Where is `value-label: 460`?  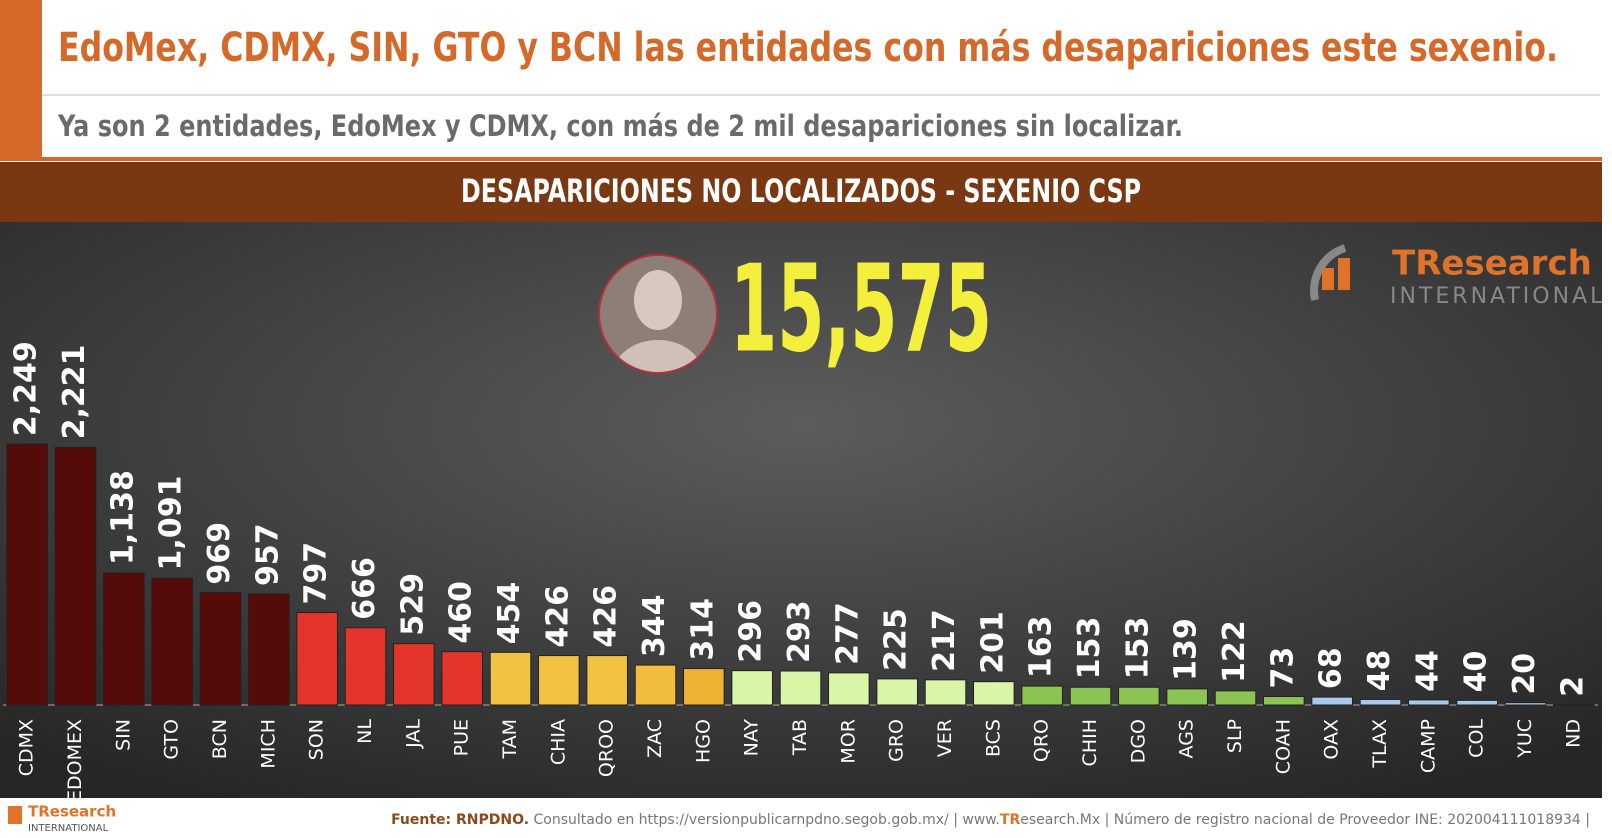
value-label: 460 is located at coordinates (461, 612).